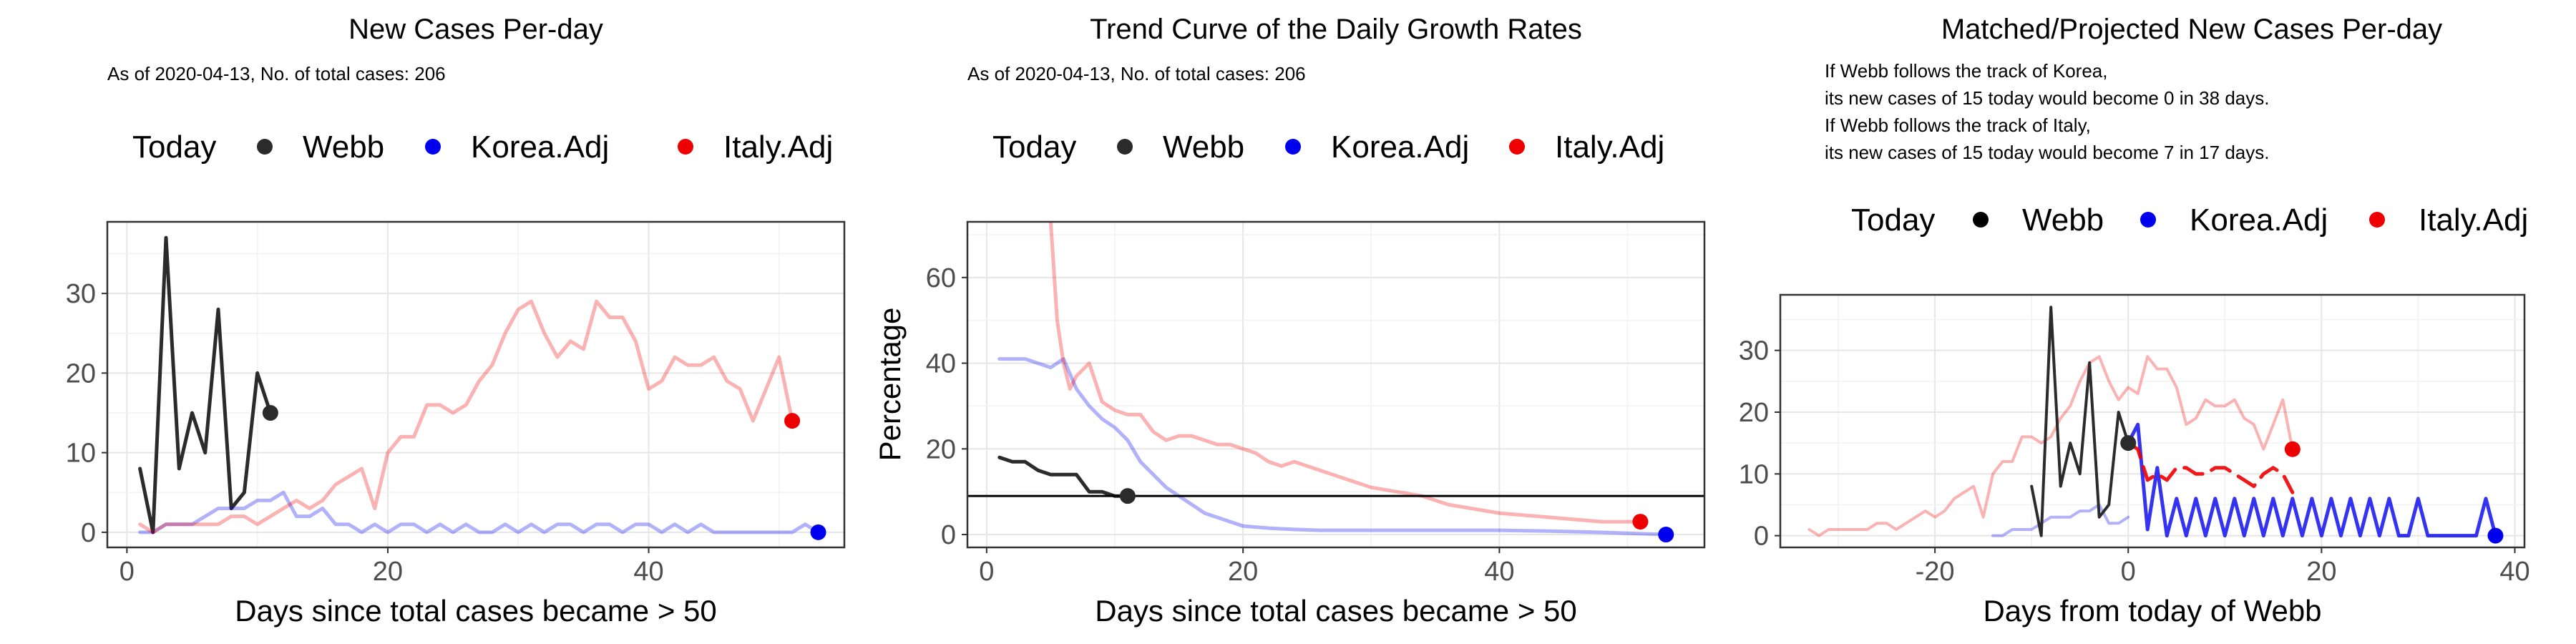 Image resolution: width=2576 pixels, height=644 pixels. Describe the element at coordinates (2191, 29) in the screenshot. I see `chart-title: Matched/Projected New Cases Per-day` at that location.